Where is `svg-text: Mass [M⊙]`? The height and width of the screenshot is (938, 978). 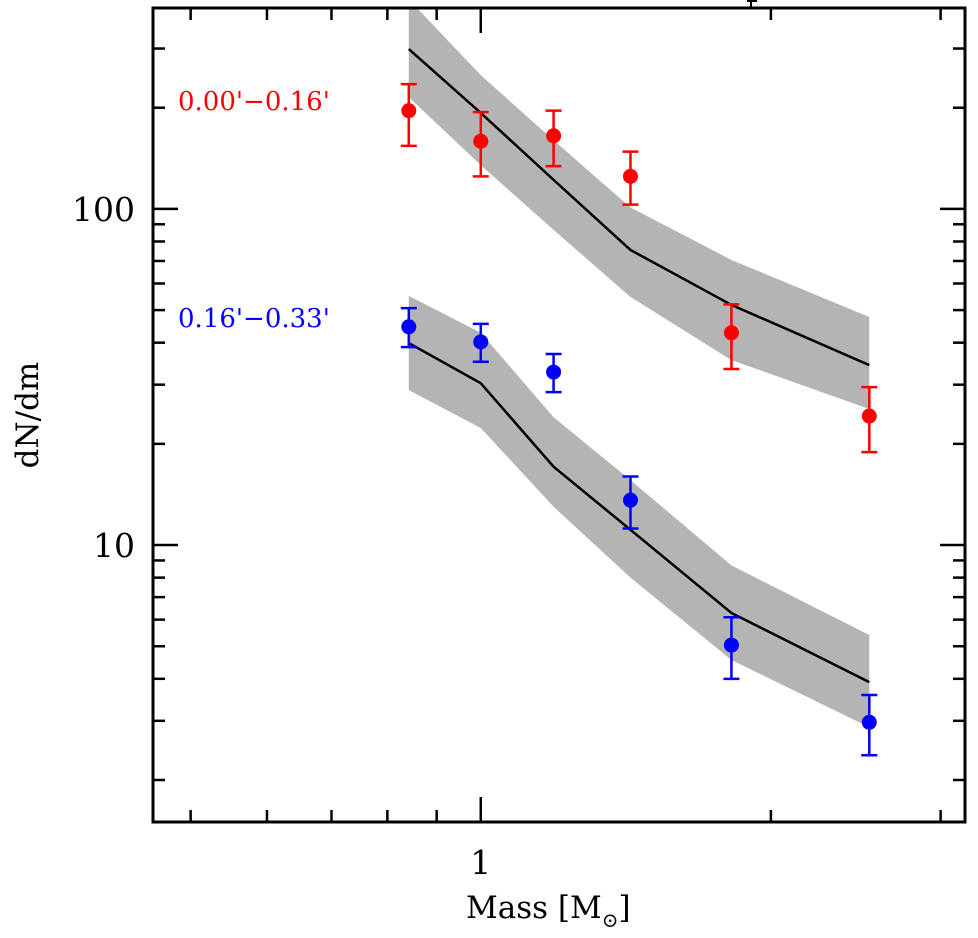 svg-text: Mass [M⊙] is located at coordinates (548, 911).